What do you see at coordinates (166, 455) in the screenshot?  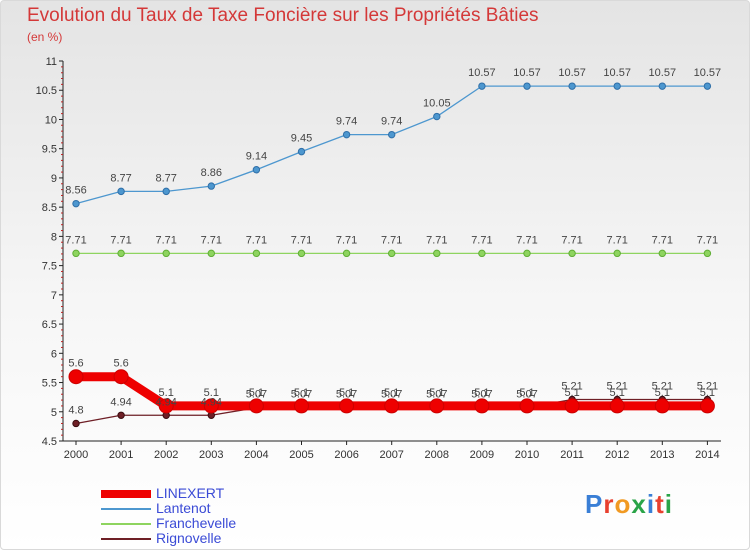 I see `x-tick-label: 2002` at bounding box center [166, 455].